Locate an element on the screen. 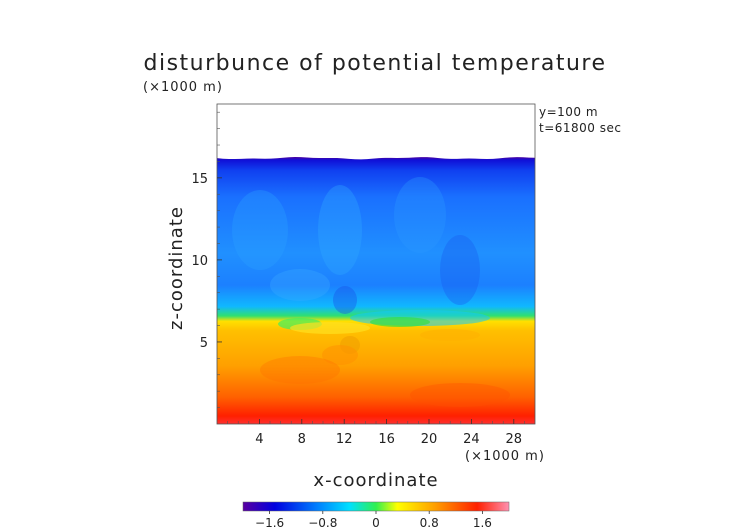 The width and height of the screenshot is (752, 532). chart-title: disturbunce of potential temperature is located at coordinates (375, 63).